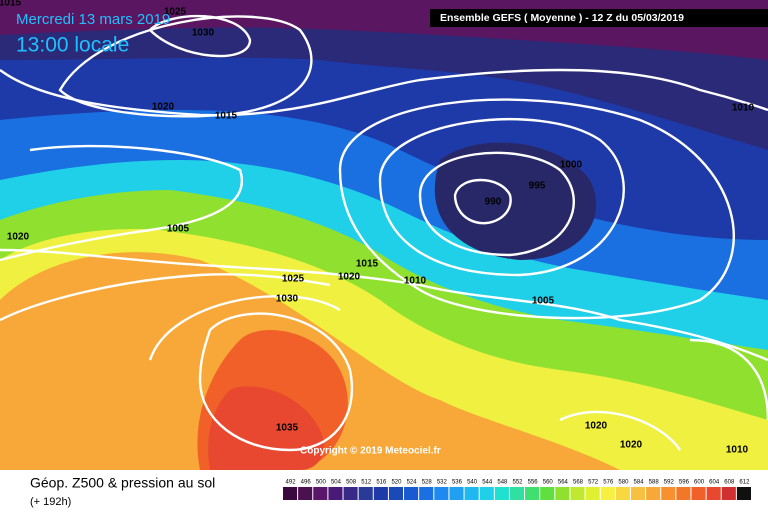  Describe the element at coordinates (366, 483) in the screenshot. I see `scale-label: 512` at that location.